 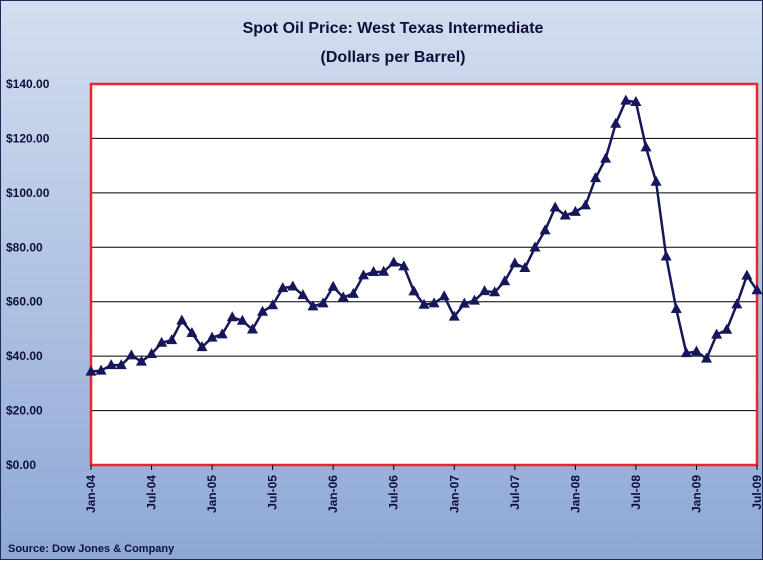 What do you see at coordinates (28, 84) in the screenshot?
I see `y-tick-label: $140.00` at bounding box center [28, 84].